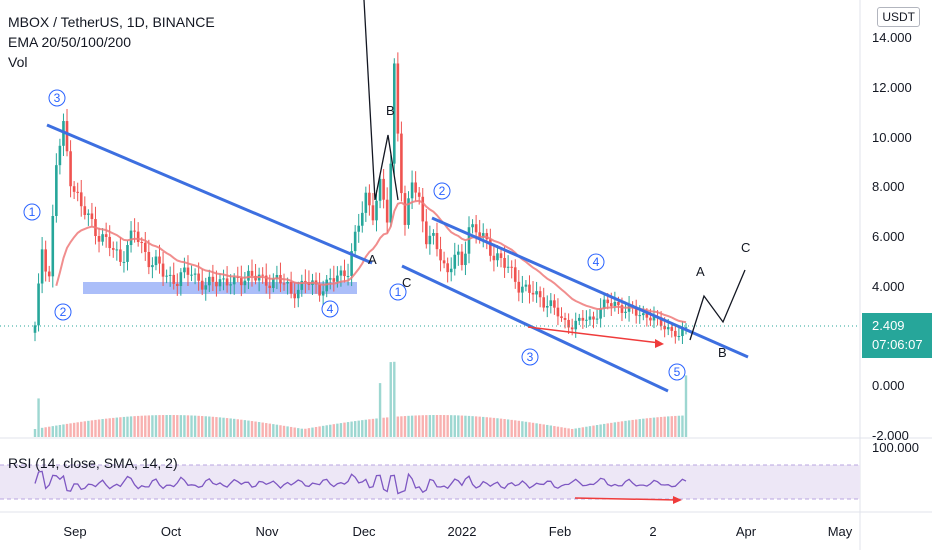  What do you see at coordinates (18, 62) in the screenshot?
I see `volume-indicator-label: Vol` at bounding box center [18, 62].